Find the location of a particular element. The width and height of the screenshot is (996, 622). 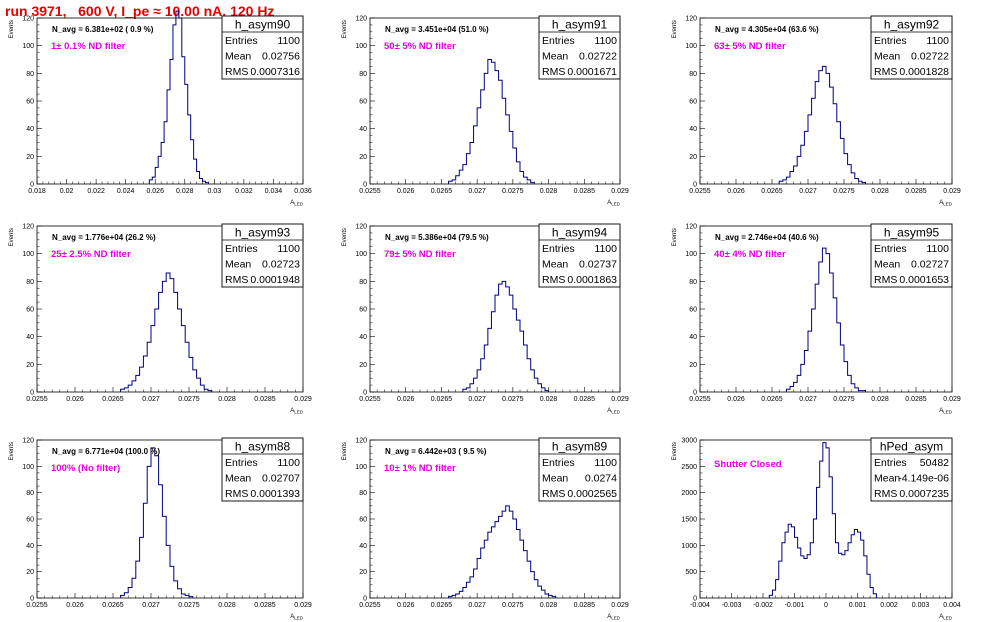

n-avg-label: N_avg = 2.746e+04 (40.6 %) is located at coordinates (767, 237).